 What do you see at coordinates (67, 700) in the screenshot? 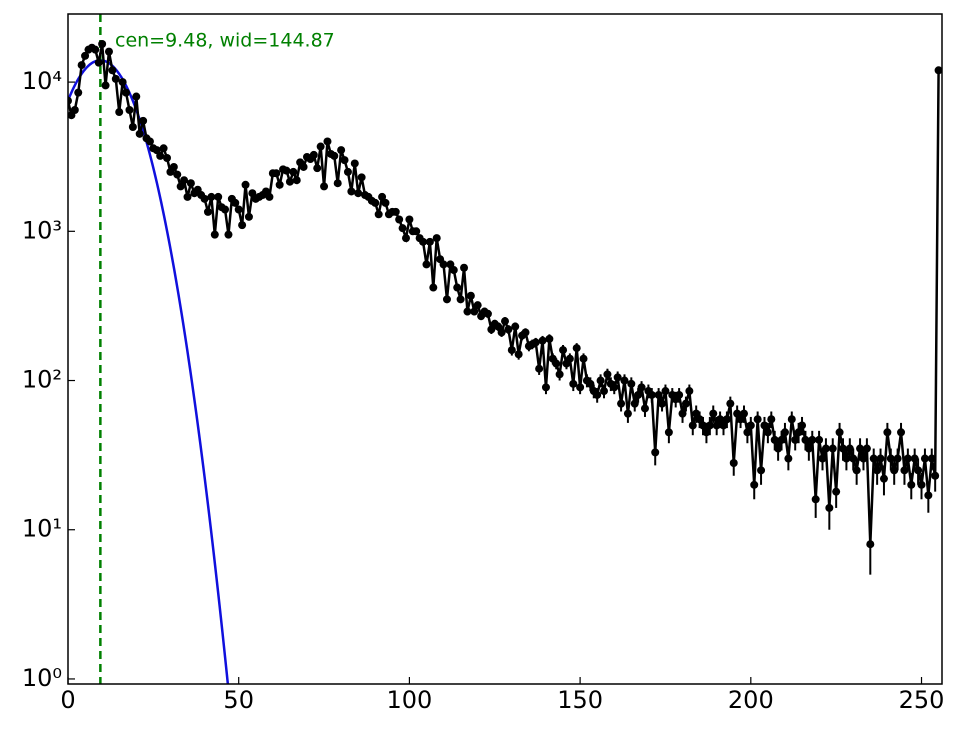
I see `x-tick-label: 0` at bounding box center [67, 700].